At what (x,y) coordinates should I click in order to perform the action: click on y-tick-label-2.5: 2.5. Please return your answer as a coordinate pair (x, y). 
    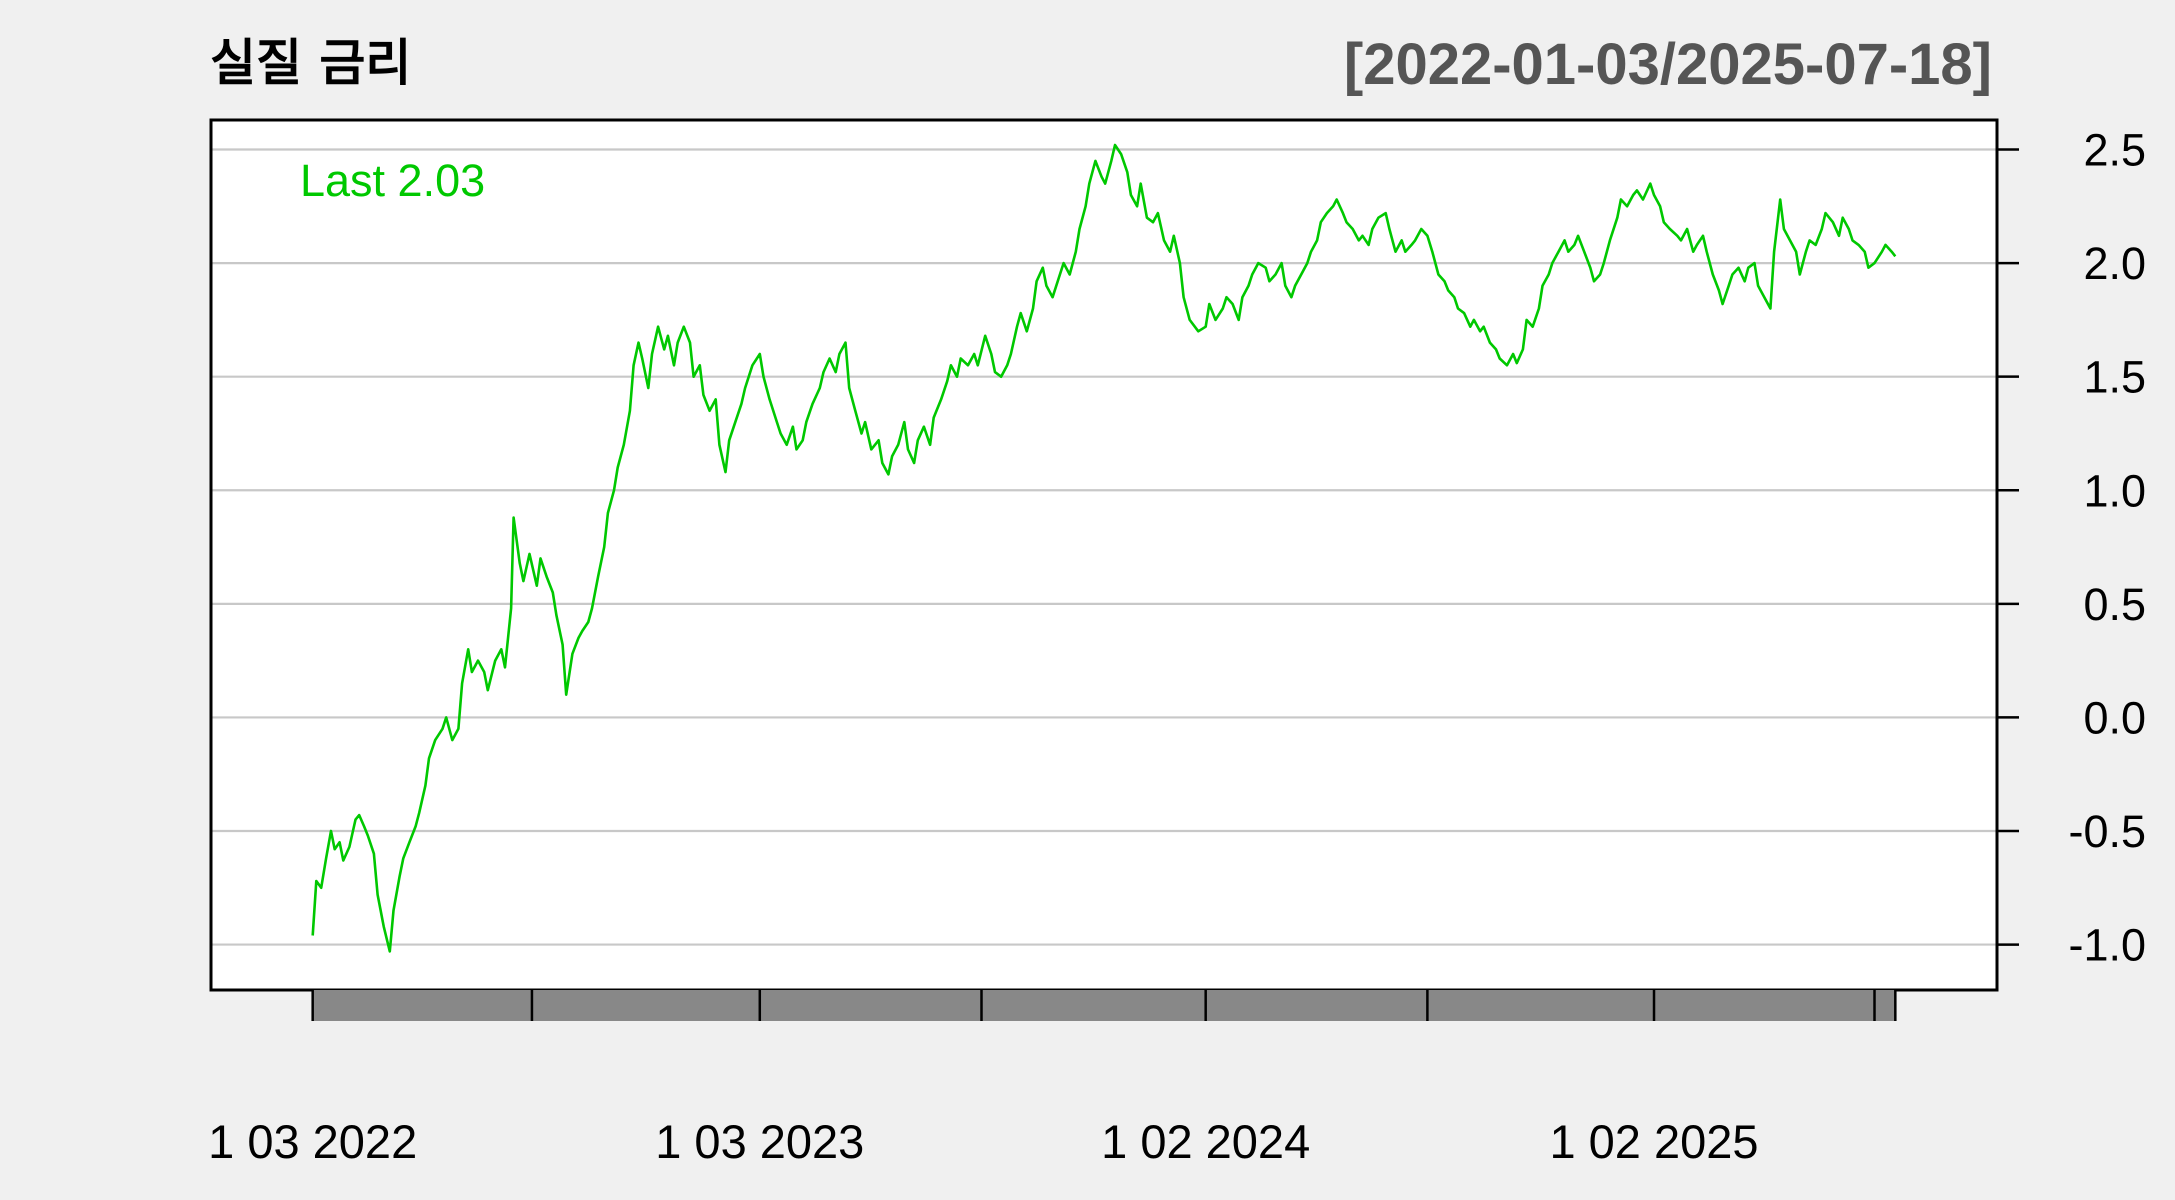
    Looking at the image, I should click on (2114, 150).